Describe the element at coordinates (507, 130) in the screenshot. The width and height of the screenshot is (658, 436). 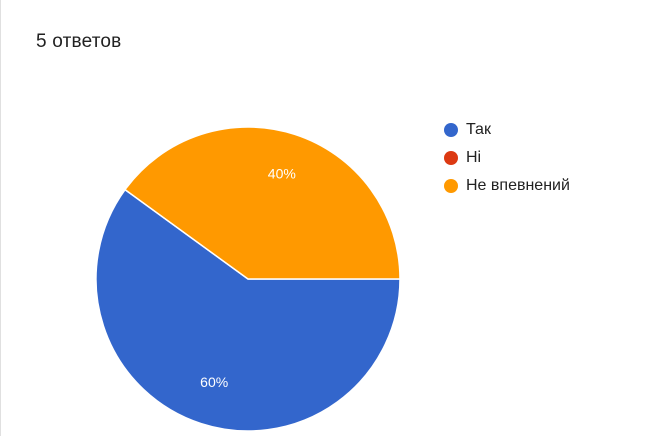
I see `legend-item-так: Так` at that location.